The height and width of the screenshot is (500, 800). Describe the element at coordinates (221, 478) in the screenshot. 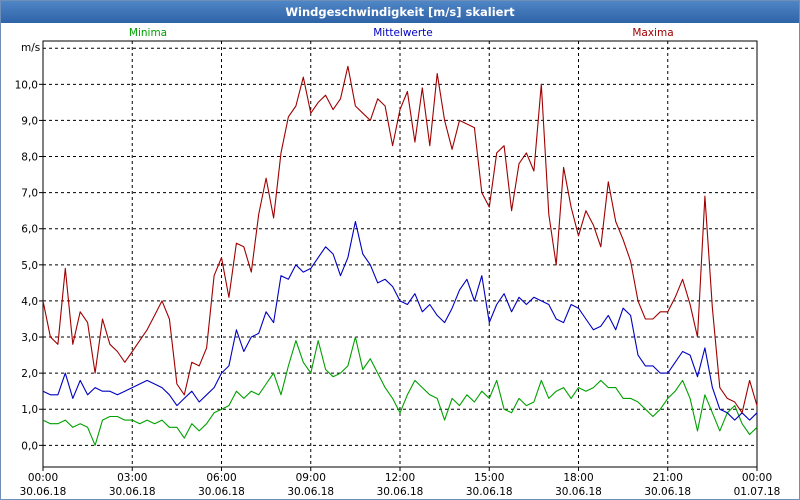

I see `x-tick-label-time: 06:00` at that location.